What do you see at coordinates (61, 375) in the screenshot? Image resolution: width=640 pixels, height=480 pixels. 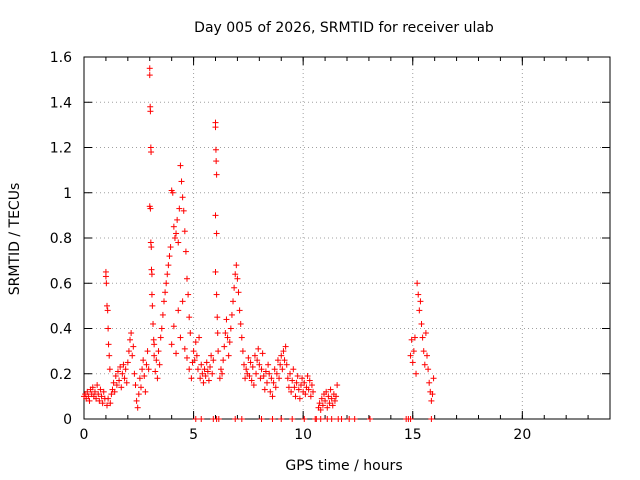 I see `y-tick-label: 0.2` at bounding box center [61, 375].